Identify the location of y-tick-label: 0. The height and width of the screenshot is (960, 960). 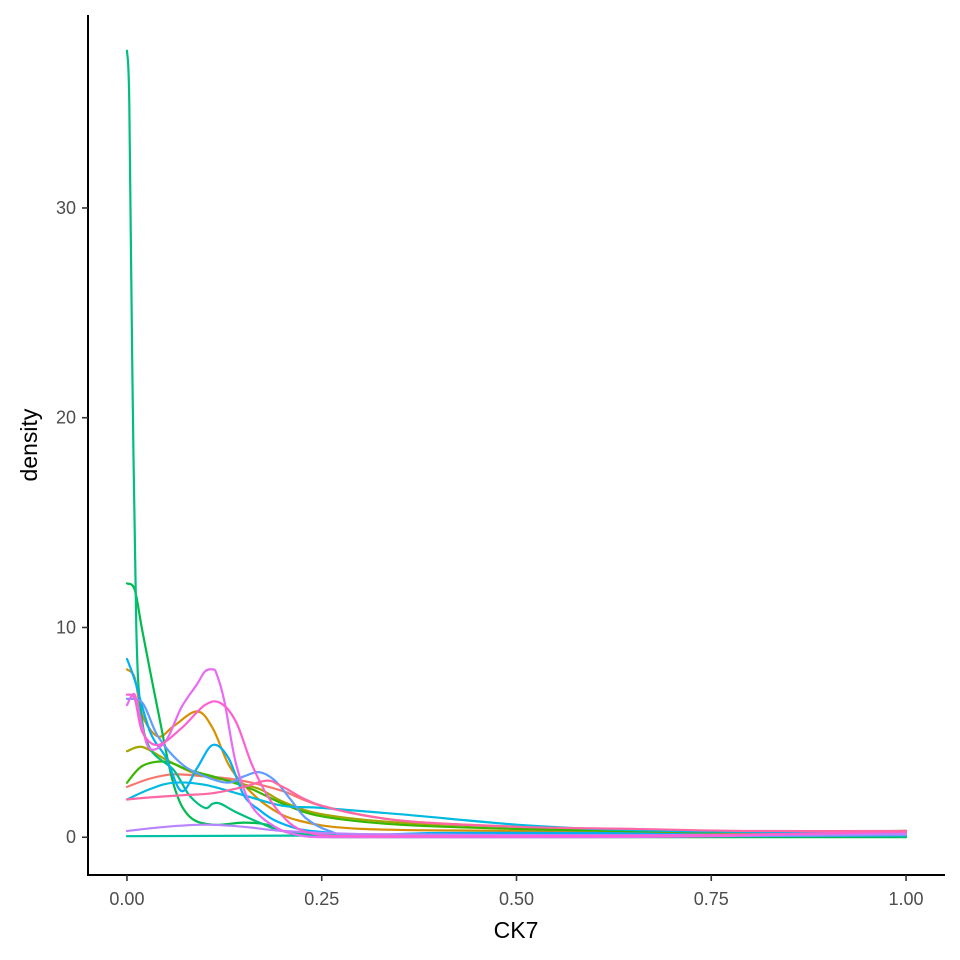
(71, 837).